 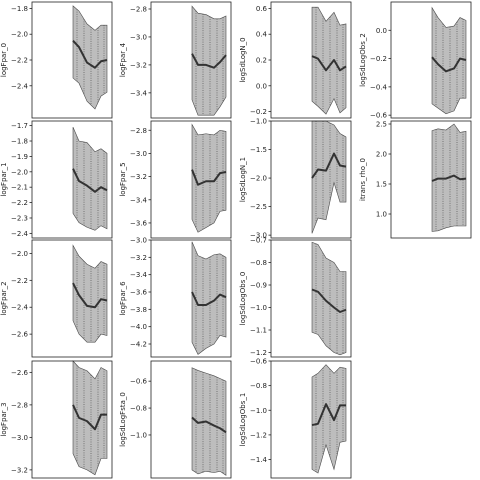 I want to click on y-axis-label: logSdLogObs_2, so click(x=363, y=60).